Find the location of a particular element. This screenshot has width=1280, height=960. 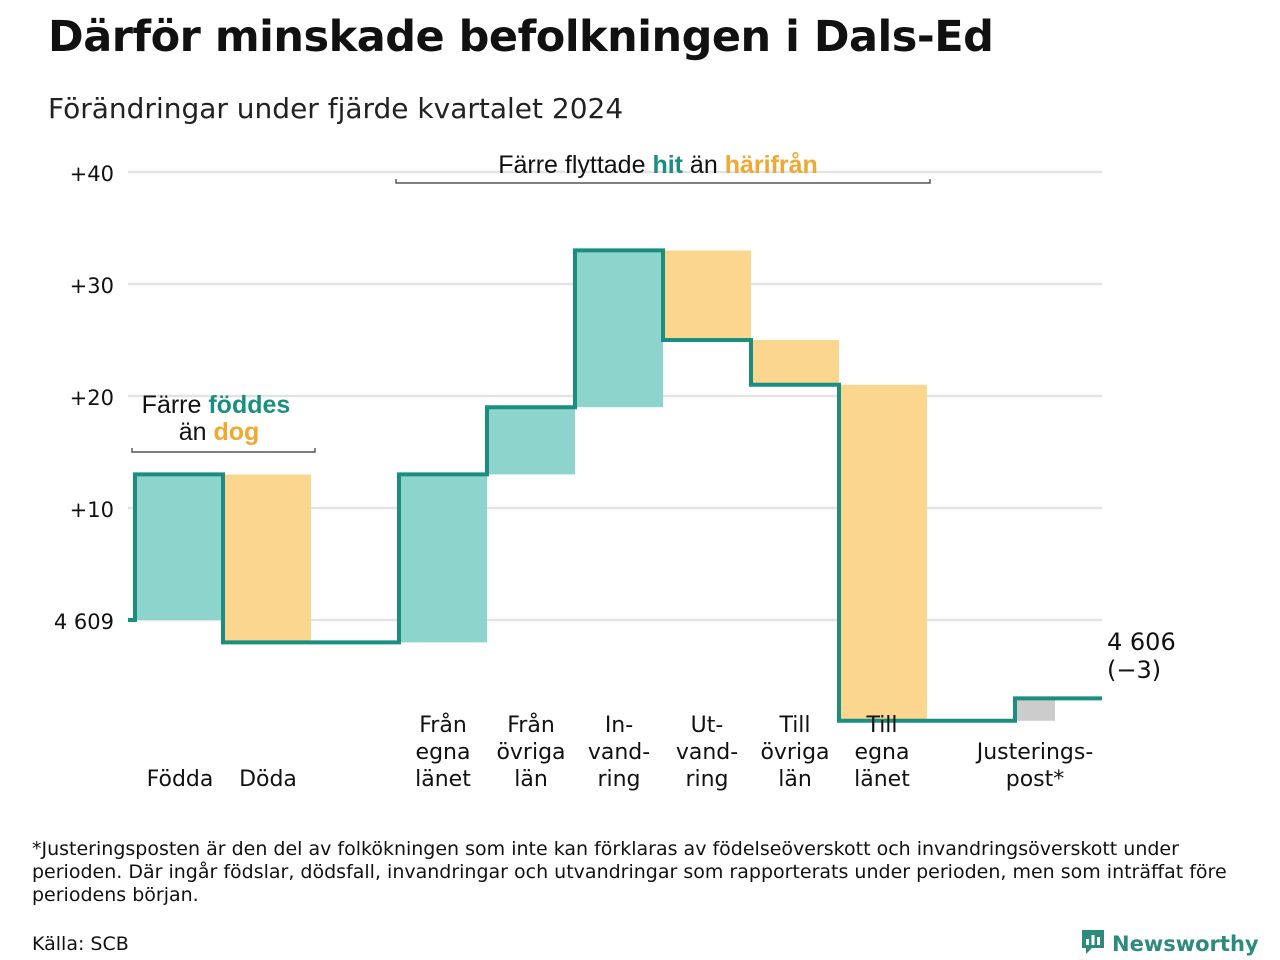

newsworthy-logo-icon is located at coordinates (1093, 944).